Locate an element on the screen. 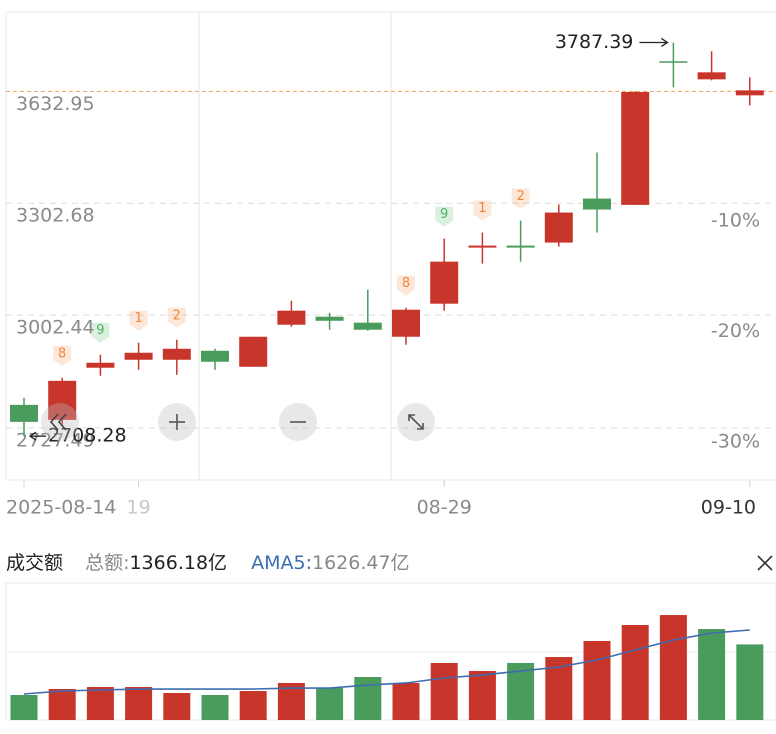 This screenshot has width=776, height=734. y2-tick-label: -30% is located at coordinates (735, 442).